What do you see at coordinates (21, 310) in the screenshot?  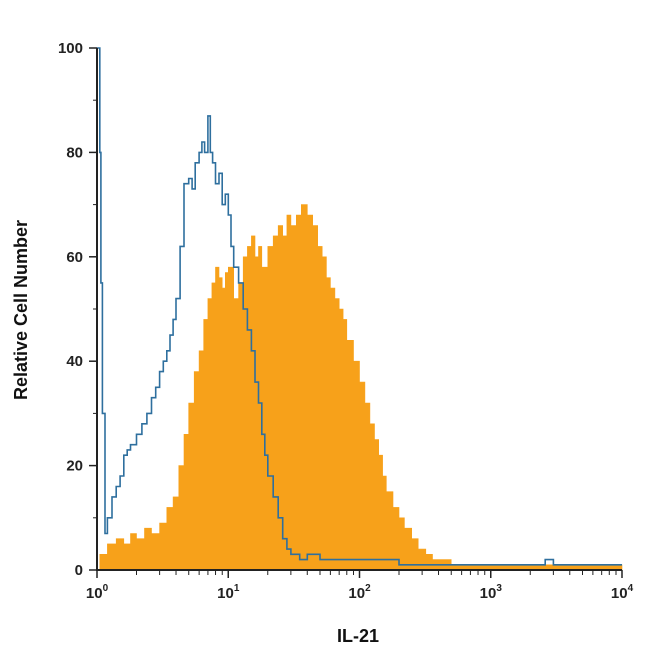 I see `y-axis-title: Relative Cell Number` at bounding box center [21, 310].